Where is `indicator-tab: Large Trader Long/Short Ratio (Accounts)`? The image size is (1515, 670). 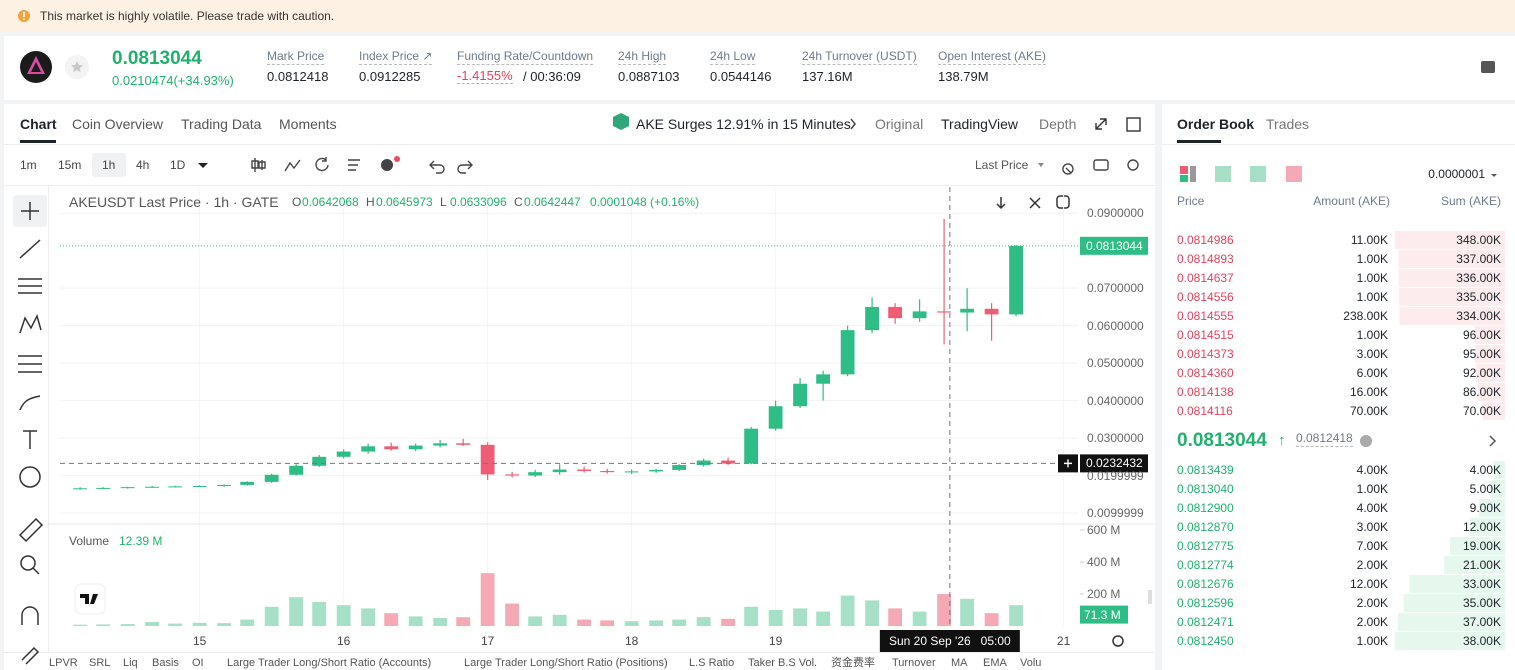 indicator-tab: Large Trader Long/Short Ratio (Accounts) is located at coordinates (329, 663).